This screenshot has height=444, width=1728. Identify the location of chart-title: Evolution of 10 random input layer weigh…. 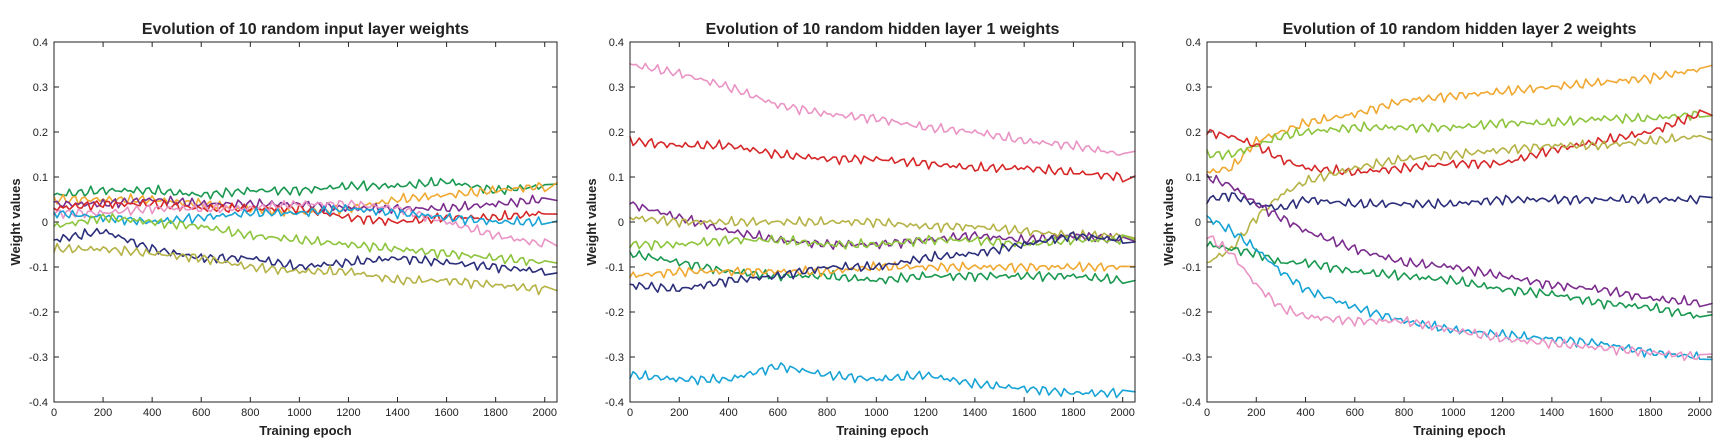
(305, 29).